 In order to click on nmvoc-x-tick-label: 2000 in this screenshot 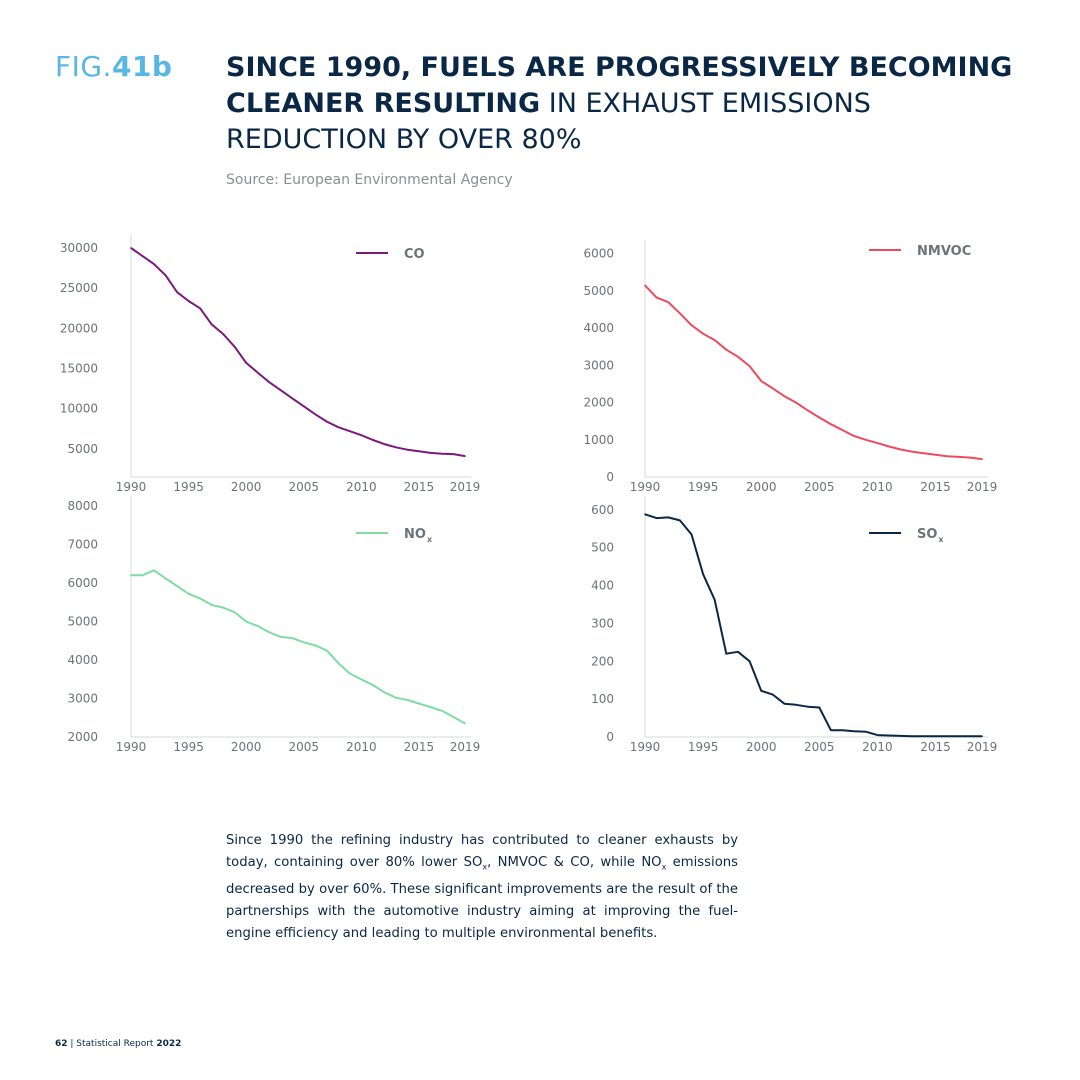, I will do `click(761, 487)`.